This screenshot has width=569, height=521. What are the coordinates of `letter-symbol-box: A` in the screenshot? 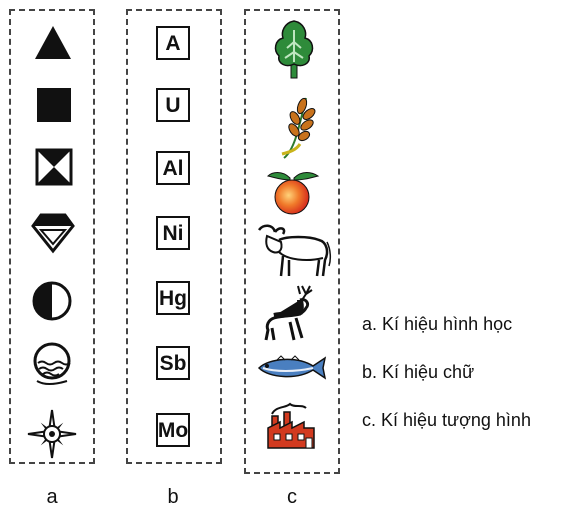 It's located at (173, 43).